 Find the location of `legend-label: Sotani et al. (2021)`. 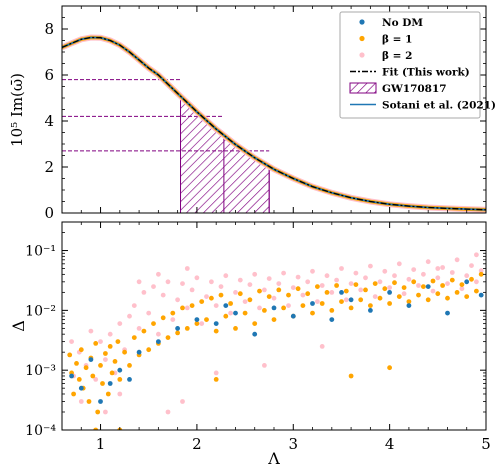

legend-label: Sotani et al. (2021) is located at coordinates (439, 106).